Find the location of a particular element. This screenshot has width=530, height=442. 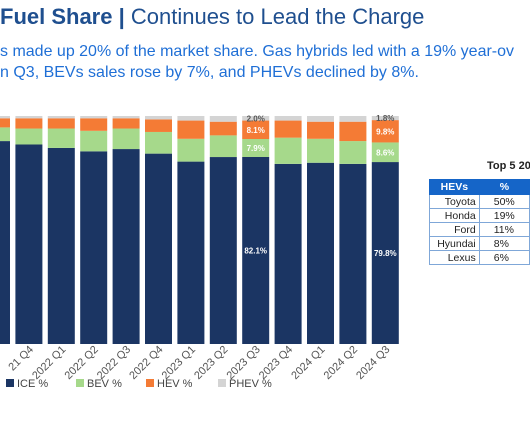

x-tick-label-2022-q3: 2022 Q3 is located at coordinates (114, 363).